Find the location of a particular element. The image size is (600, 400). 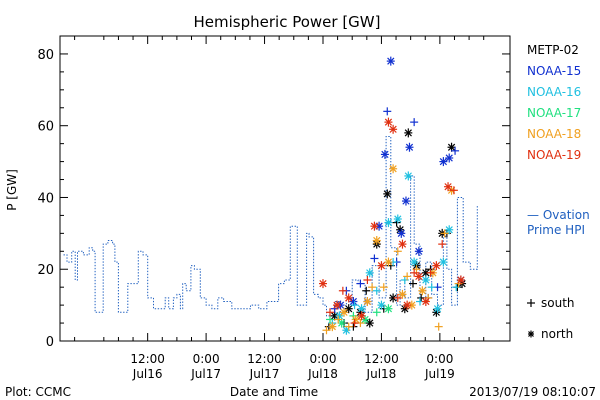

x-tick-date: Jul17 is located at coordinates (264, 374).